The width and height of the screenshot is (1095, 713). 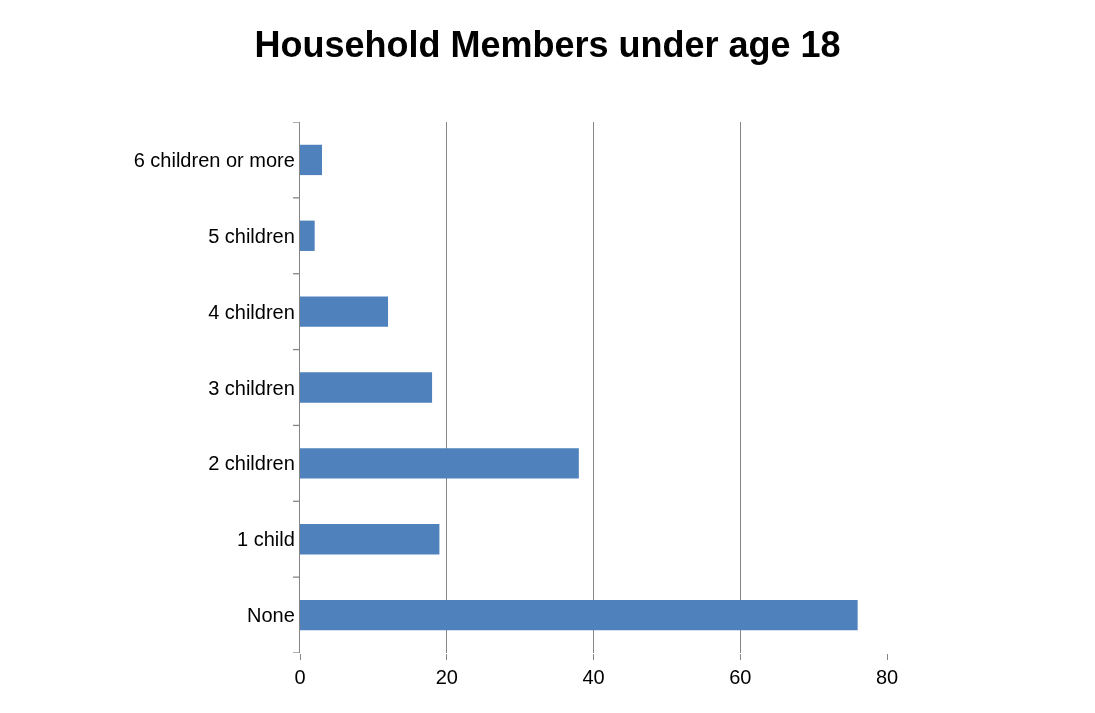 What do you see at coordinates (300, 677) in the screenshot?
I see `x-tick-label: 0` at bounding box center [300, 677].